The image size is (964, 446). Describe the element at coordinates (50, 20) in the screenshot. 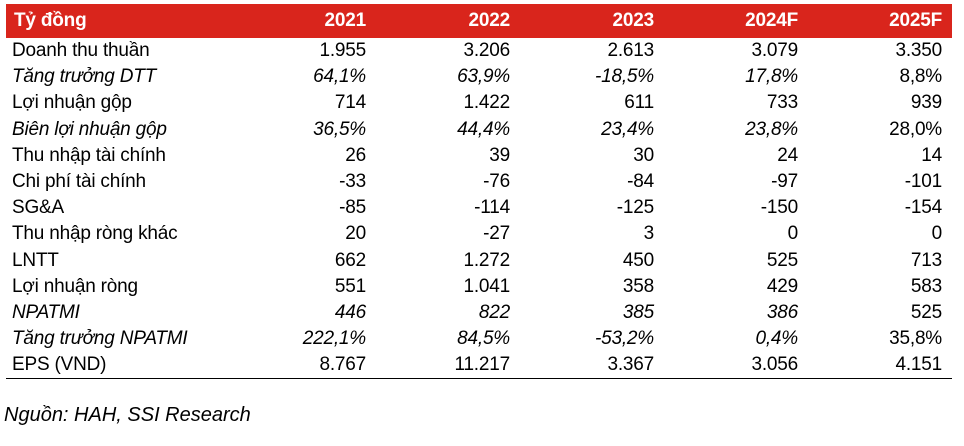

I see `header-unit: Tỷ đồng` at that location.